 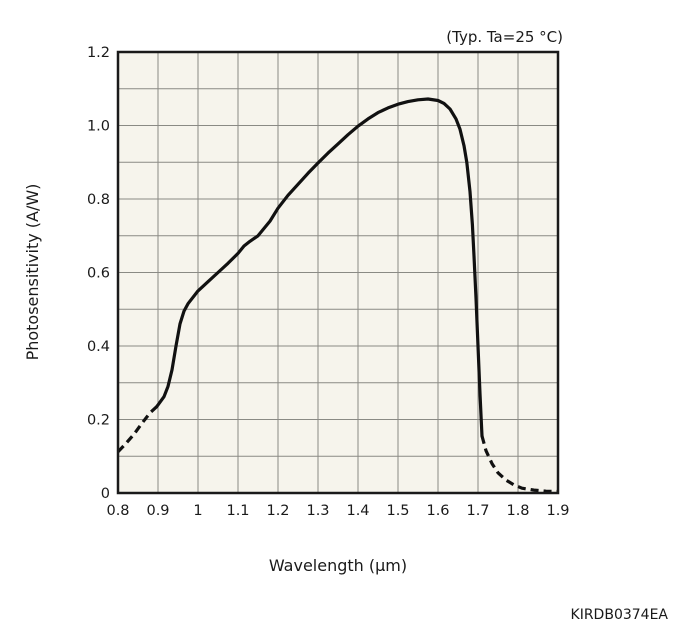 I want to click on x-tick-label: 0.9, so click(x=157, y=511).